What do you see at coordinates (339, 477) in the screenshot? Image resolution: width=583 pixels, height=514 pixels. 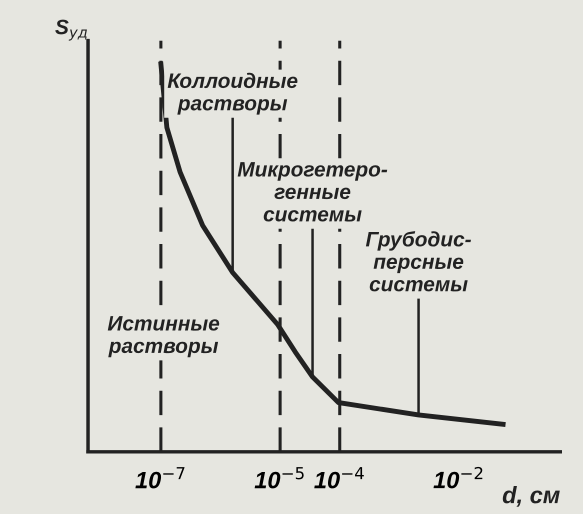 I see `x-tick-label: 10$^{−4}$` at bounding box center [339, 477].